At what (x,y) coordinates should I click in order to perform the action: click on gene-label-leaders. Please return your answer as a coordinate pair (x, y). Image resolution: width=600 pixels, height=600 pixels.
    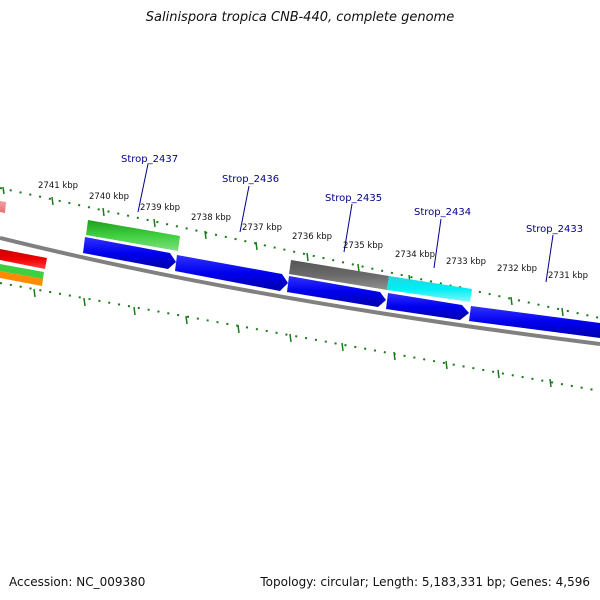
    Looking at the image, I should click on (345, 223).